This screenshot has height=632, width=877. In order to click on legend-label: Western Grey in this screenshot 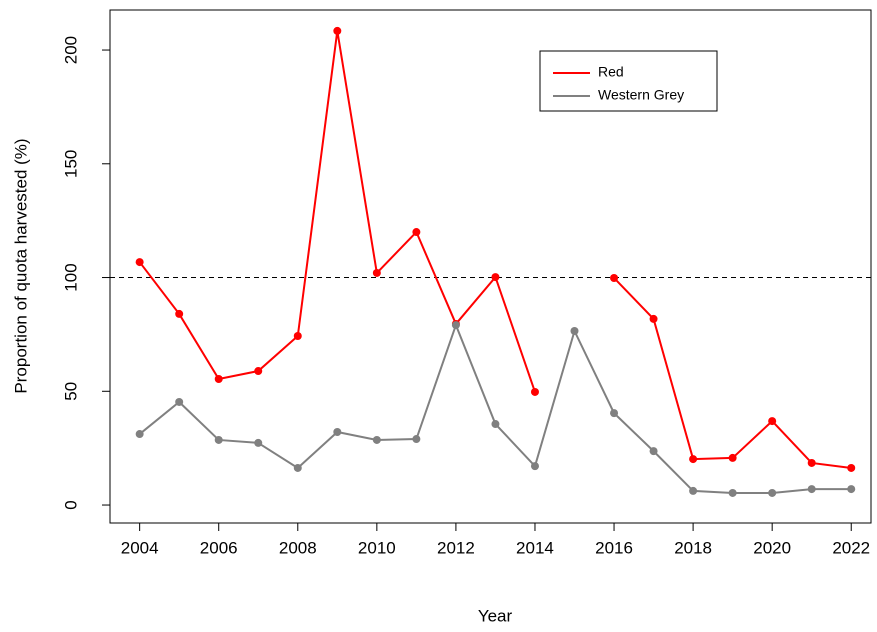, I will do `click(641, 95)`.